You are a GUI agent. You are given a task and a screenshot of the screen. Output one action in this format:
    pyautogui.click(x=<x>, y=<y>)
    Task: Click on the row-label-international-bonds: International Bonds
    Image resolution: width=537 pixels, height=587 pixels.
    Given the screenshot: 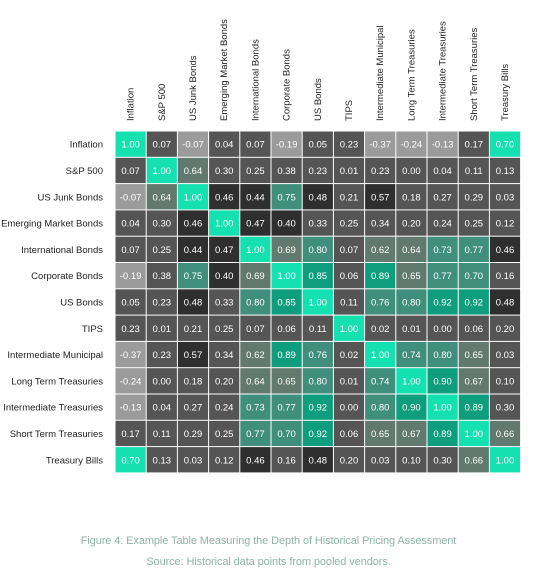 What is the action you would take?
    pyautogui.click(x=62, y=250)
    